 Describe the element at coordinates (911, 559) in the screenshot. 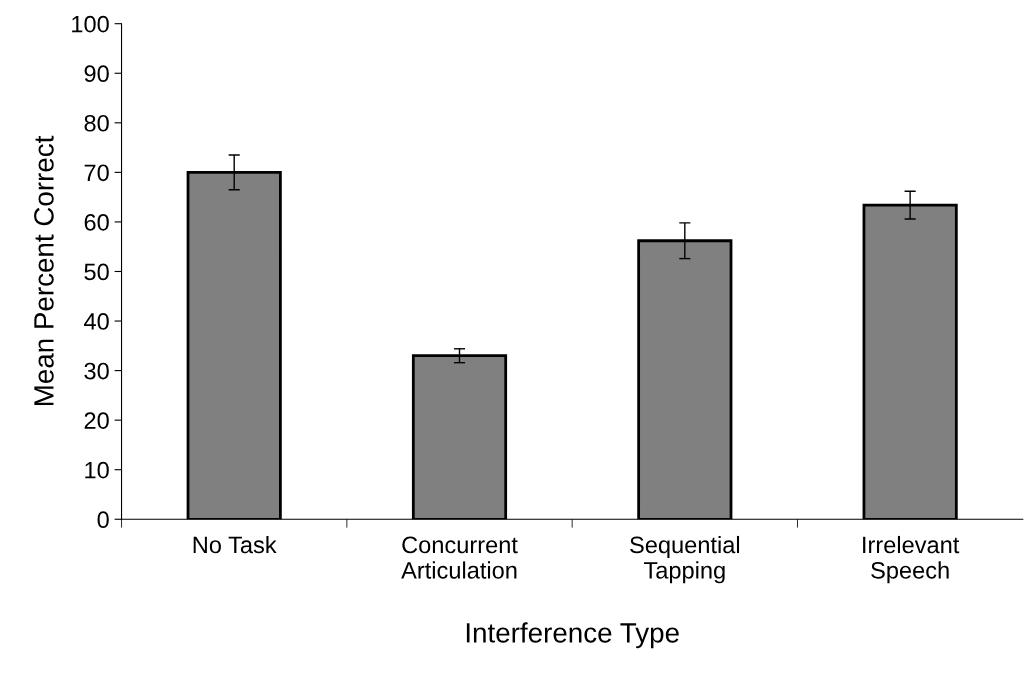

I see `x-tick-label: Irrelevant Speech` at that location.